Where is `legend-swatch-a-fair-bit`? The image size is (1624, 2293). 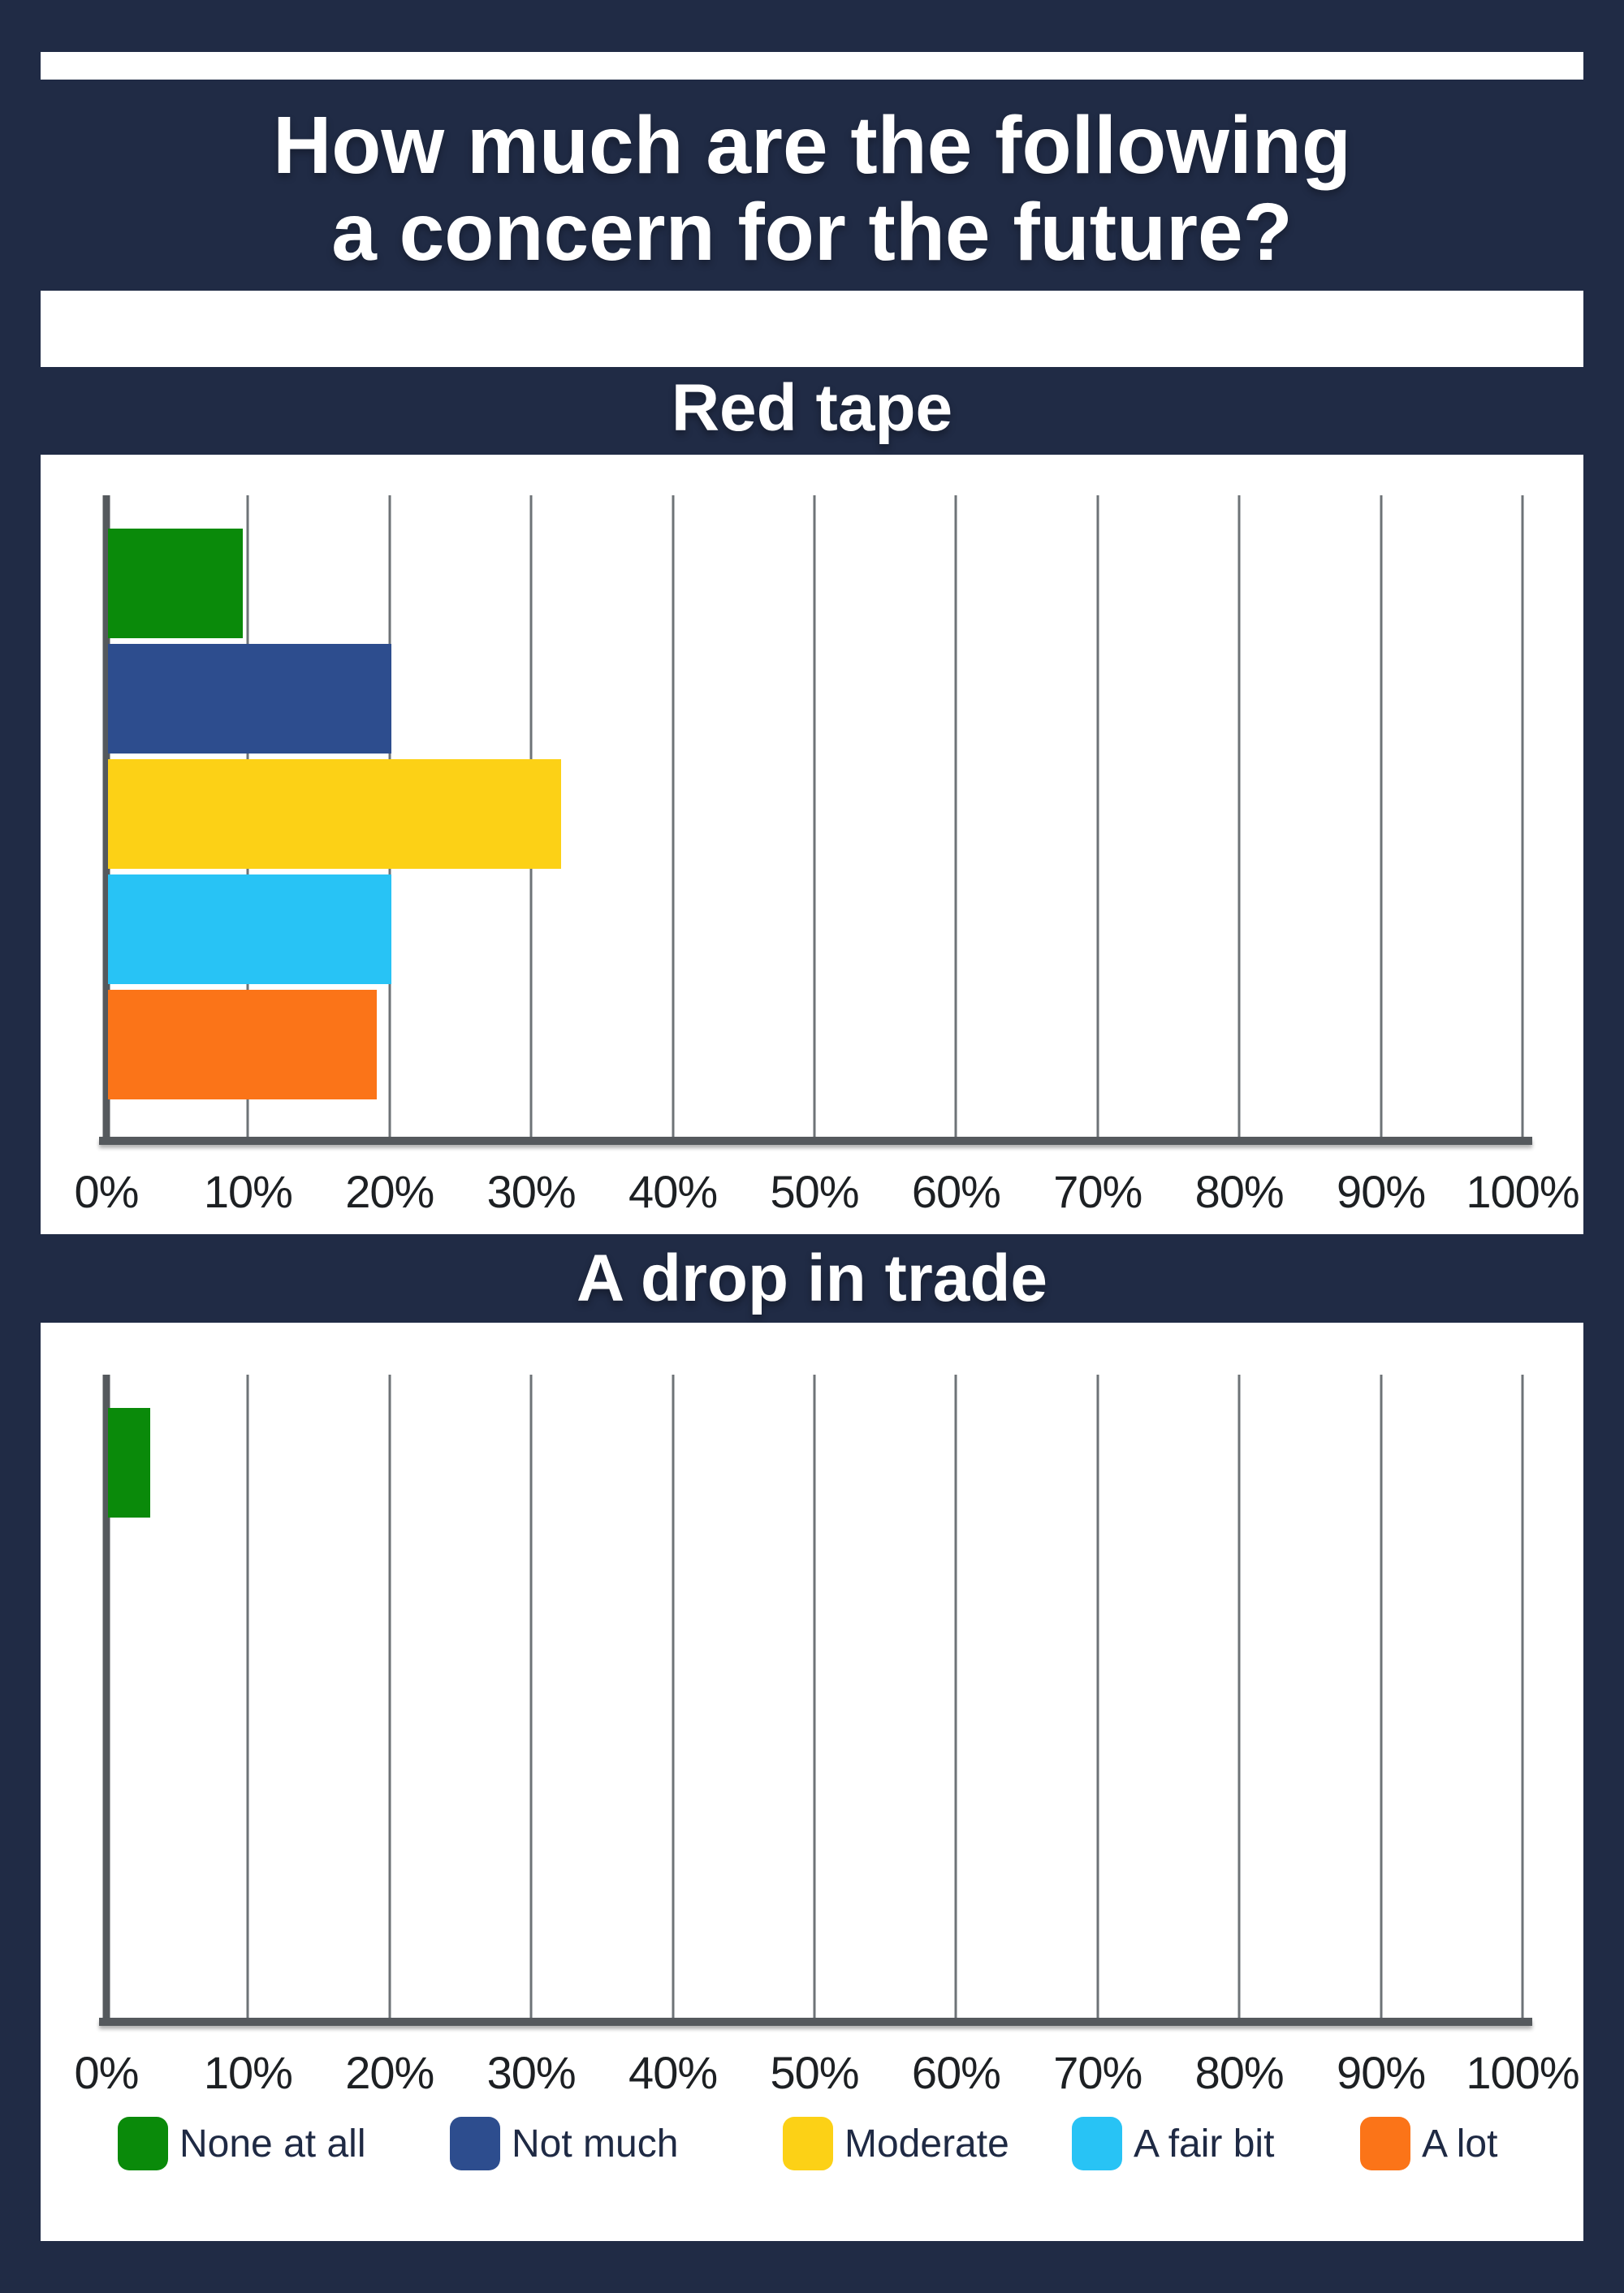 legend-swatch-a-fair-bit is located at coordinates (1097, 2143).